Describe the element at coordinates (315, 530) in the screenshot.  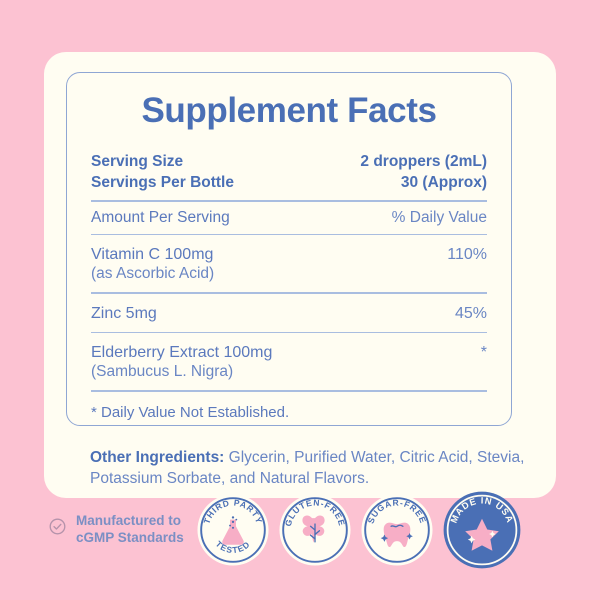
I see `badge-gluten-free: GLUTEN-FREE` at that location.